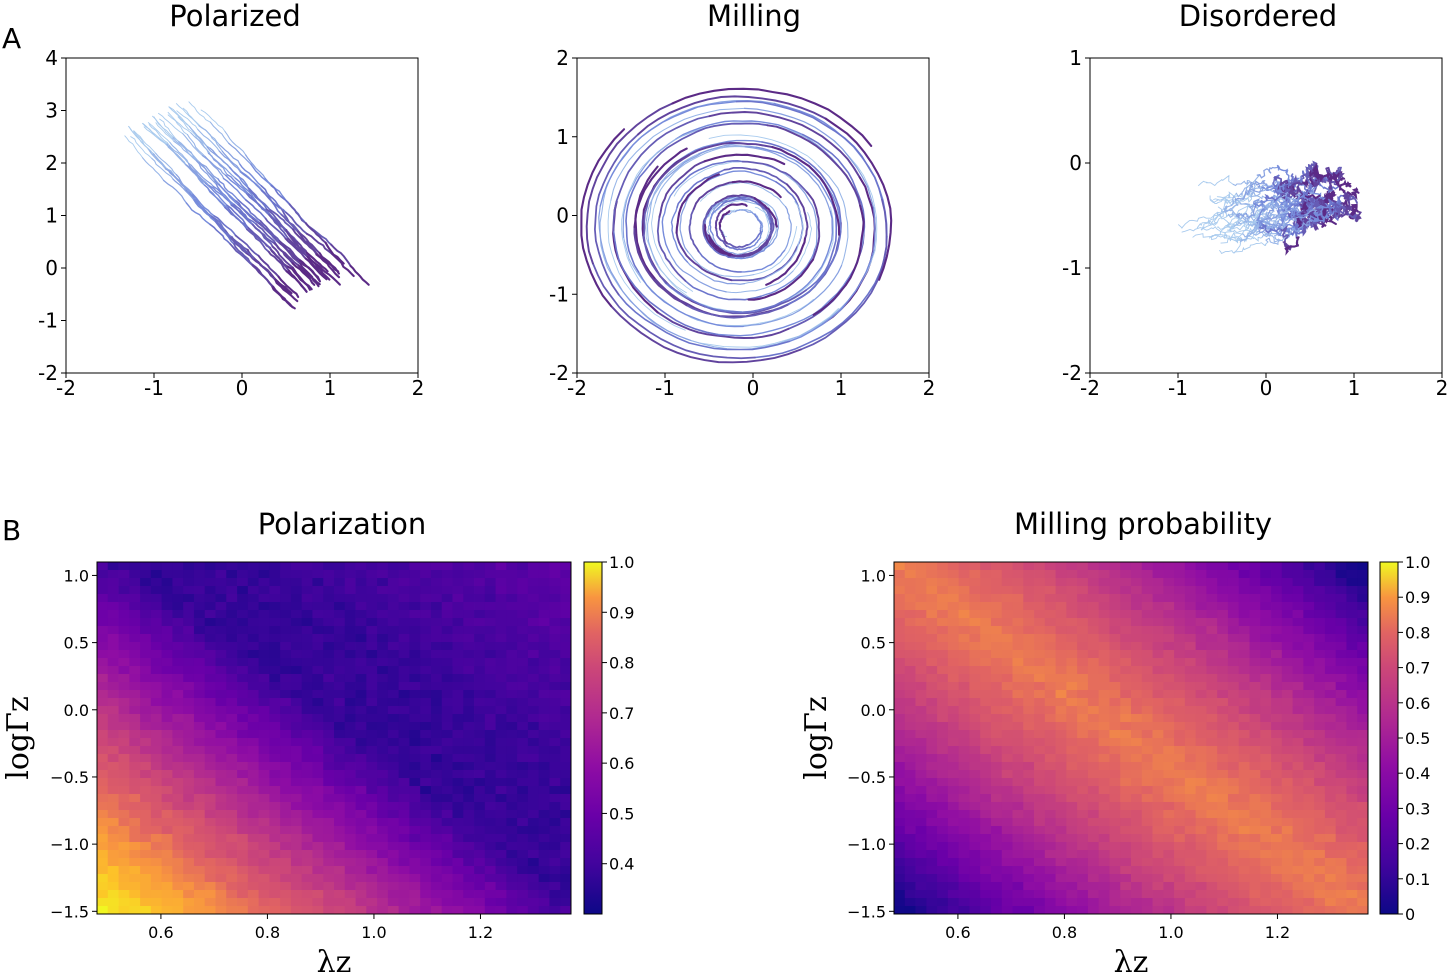 This screenshot has height=978, width=1456. Describe the element at coordinates (754, 16) in the screenshot. I see `chart-title-milling: Milling` at that location.